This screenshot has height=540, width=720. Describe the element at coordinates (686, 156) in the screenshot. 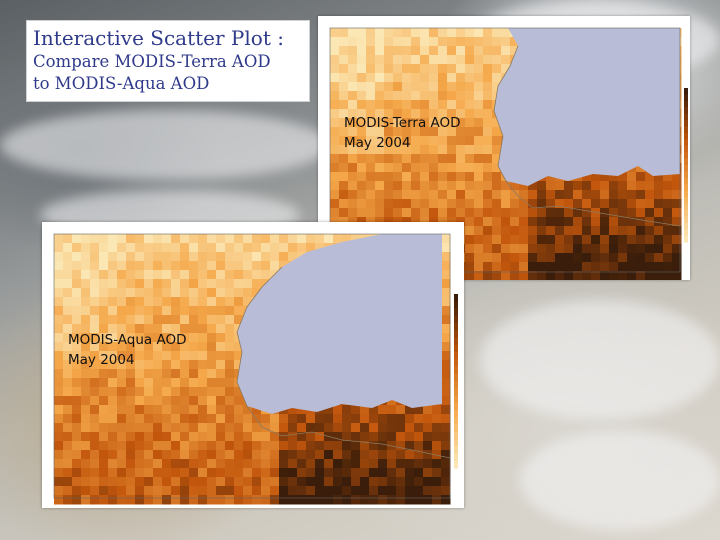

I see `colorbar-segment` at that location.